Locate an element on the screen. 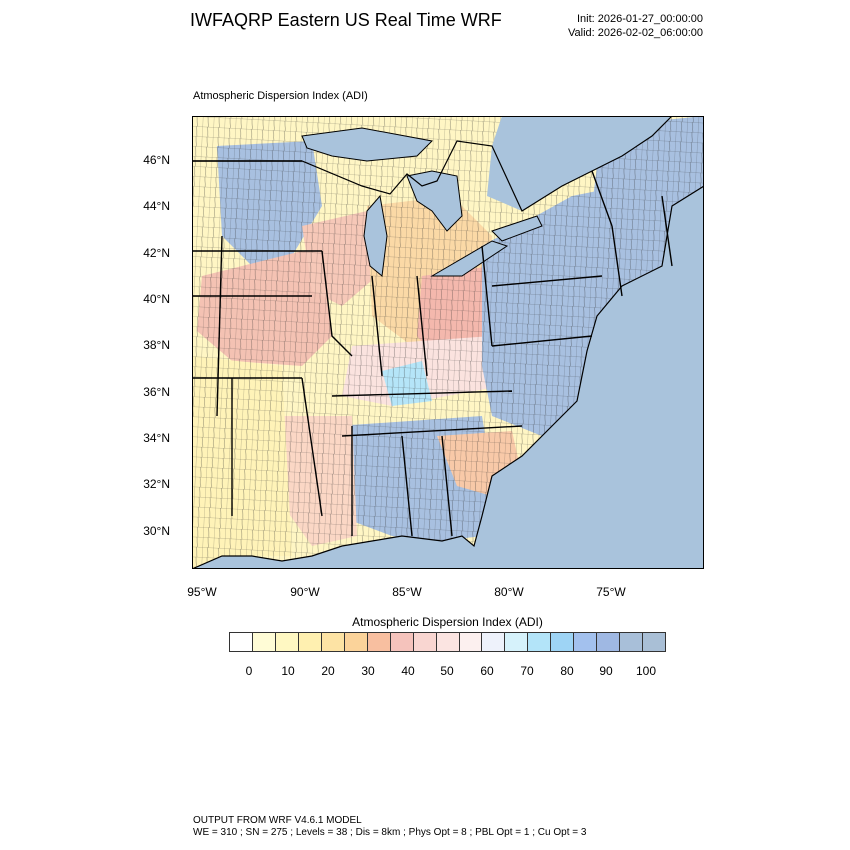 Image resolution: width=850 pixels, height=850 pixels. colorbar-label: 50 is located at coordinates (447, 671).